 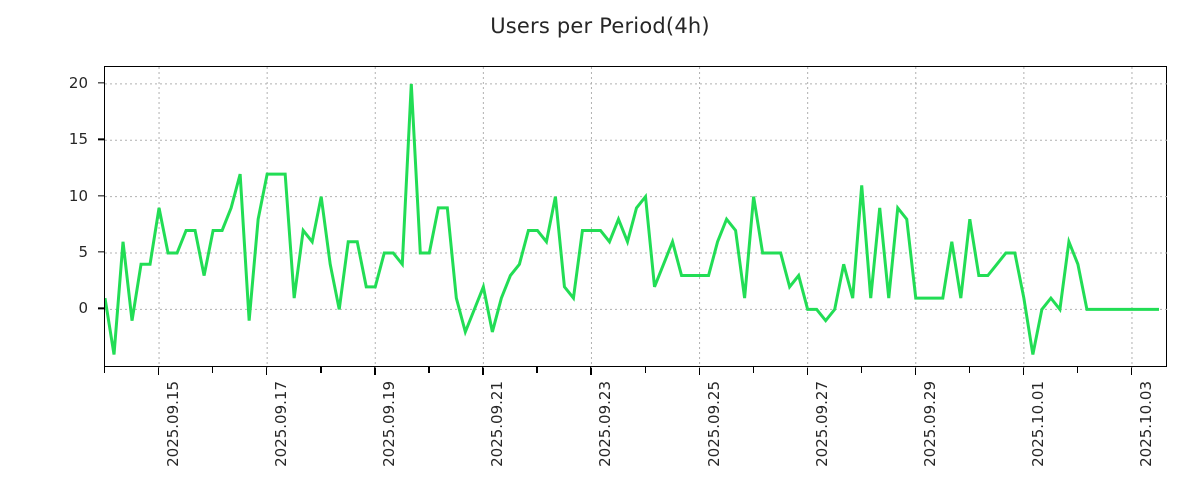 What do you see at coordinates (600, 26) in the screenshot?
I see `chart-title: Users per Period(4h)` at bounding box center [600, 26].